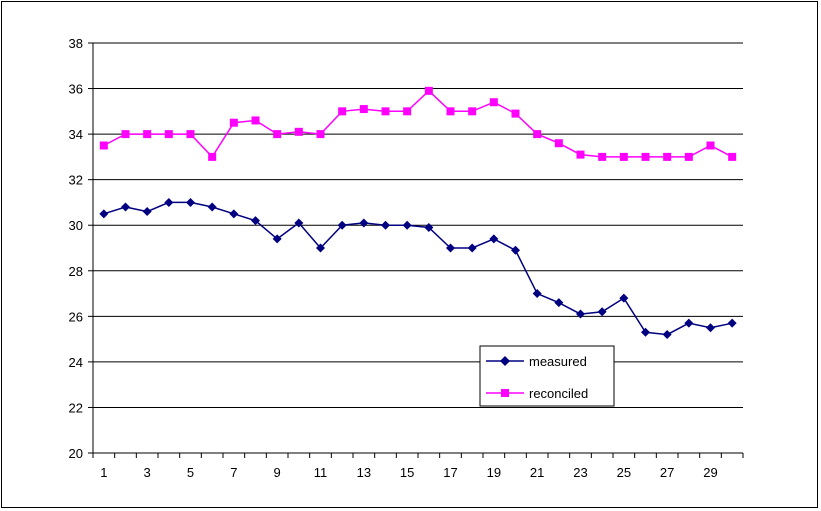 The image size is (821, 511). I want to click on x-tick-label: 9, so click(277, 472).